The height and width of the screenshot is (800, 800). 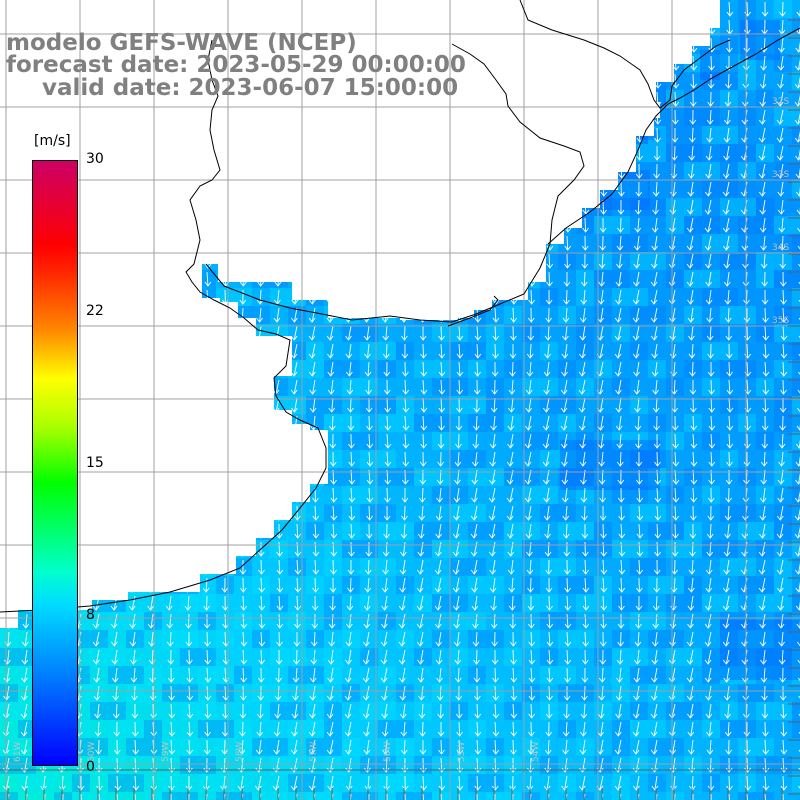 What do you see at coordinates (780, 175) in the screenshot?
I see `latitude-label: 33S` at bounding box center [780, 175].